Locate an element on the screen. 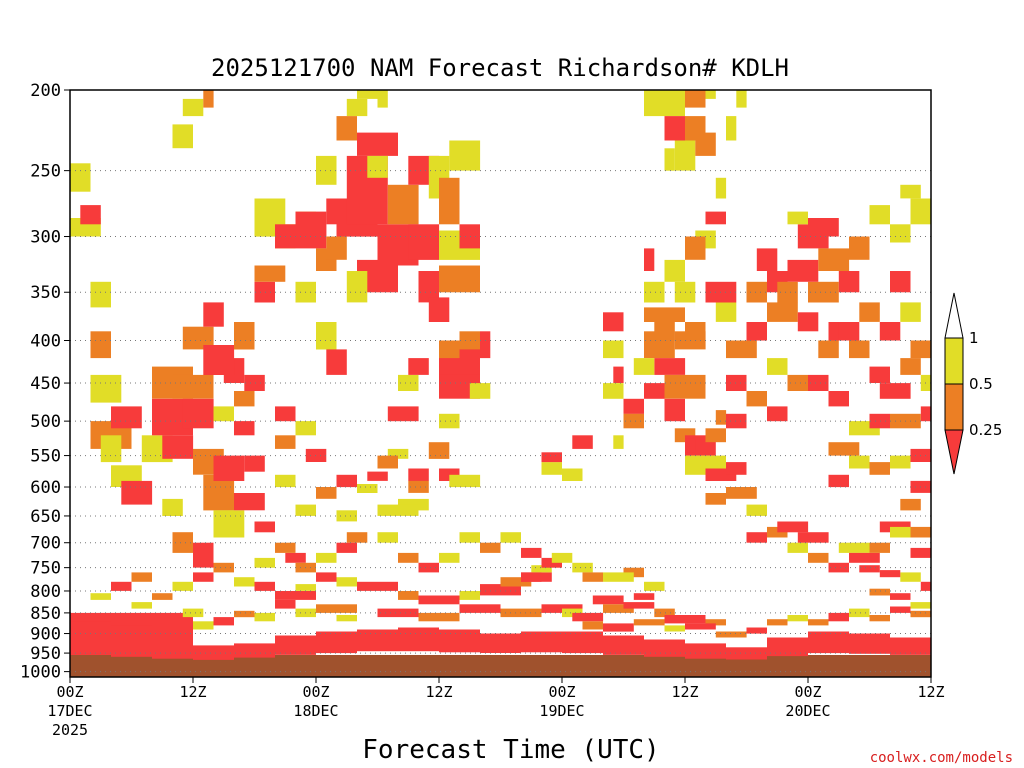 Image resolution: width=1024 pixels, height=768 pixels. x-tick-label: 12Z is located at coordinates (438, 692).